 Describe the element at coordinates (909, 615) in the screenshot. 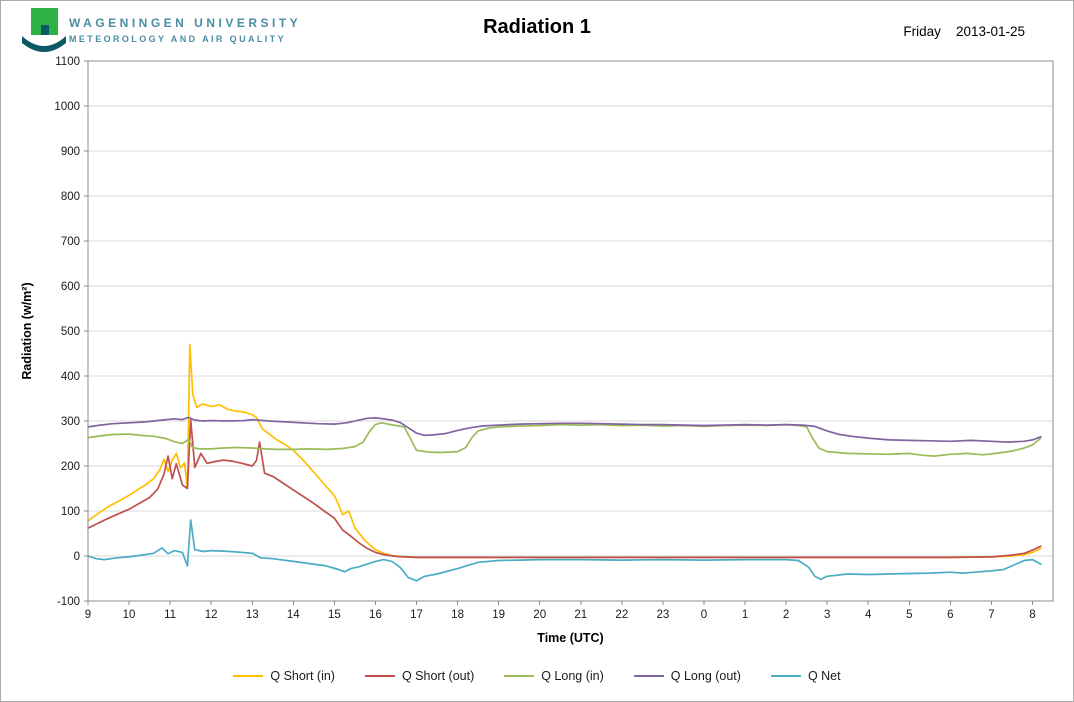

I see `x-tick-label: 5` at that location.